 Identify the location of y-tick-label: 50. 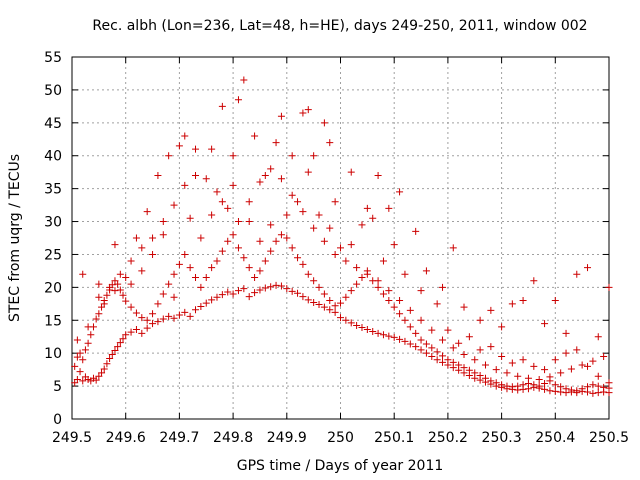
(53, 91).